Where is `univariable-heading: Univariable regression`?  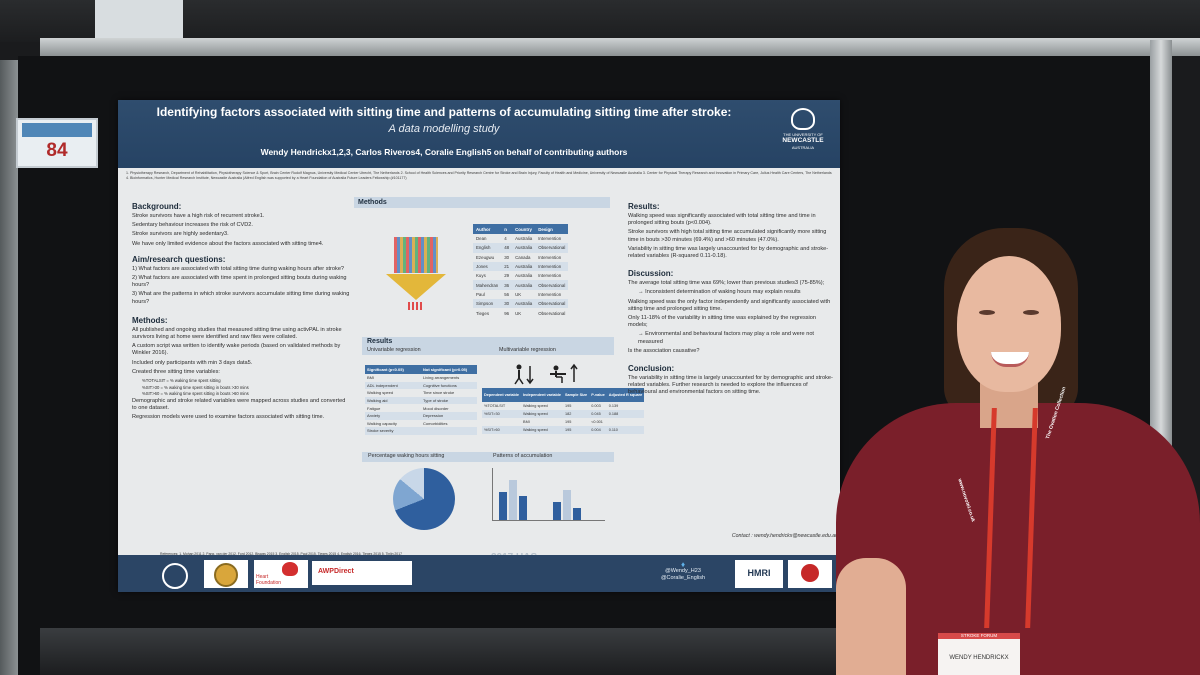
univariable-heading: Univariable regression is located at coordinates (394, 350).